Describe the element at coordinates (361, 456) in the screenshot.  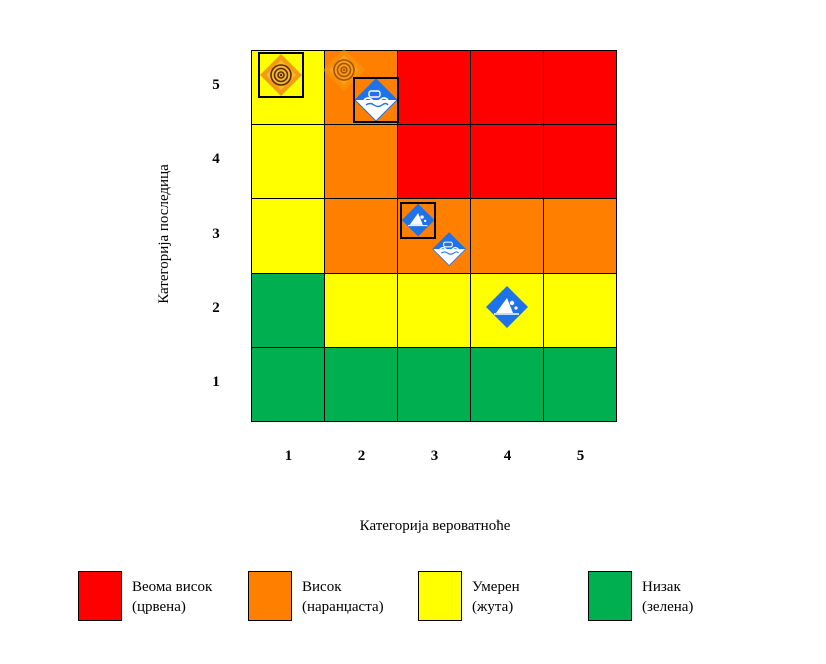
I see `x-tick-label: 2` at that location.